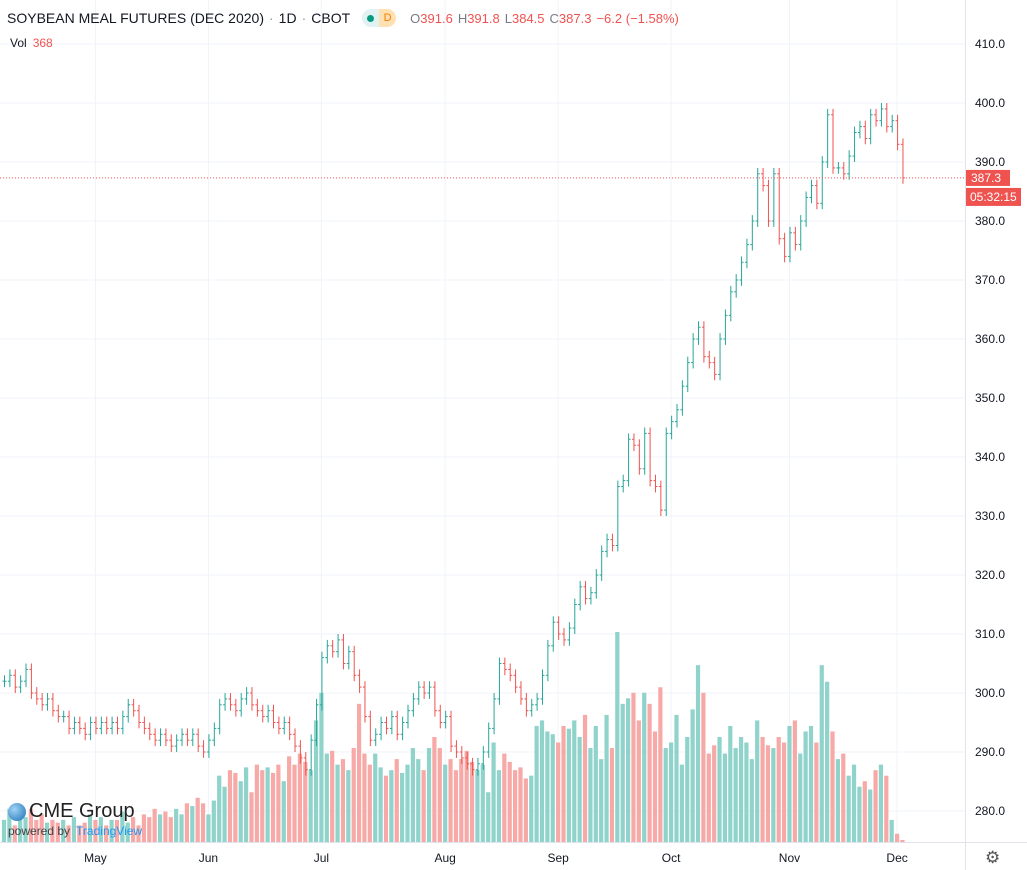 This screenshot has width=1027, height=870. Describe the element at coordinates (990, 693) in the screenshot. I see `price-tick-label: 300.0` at that location.